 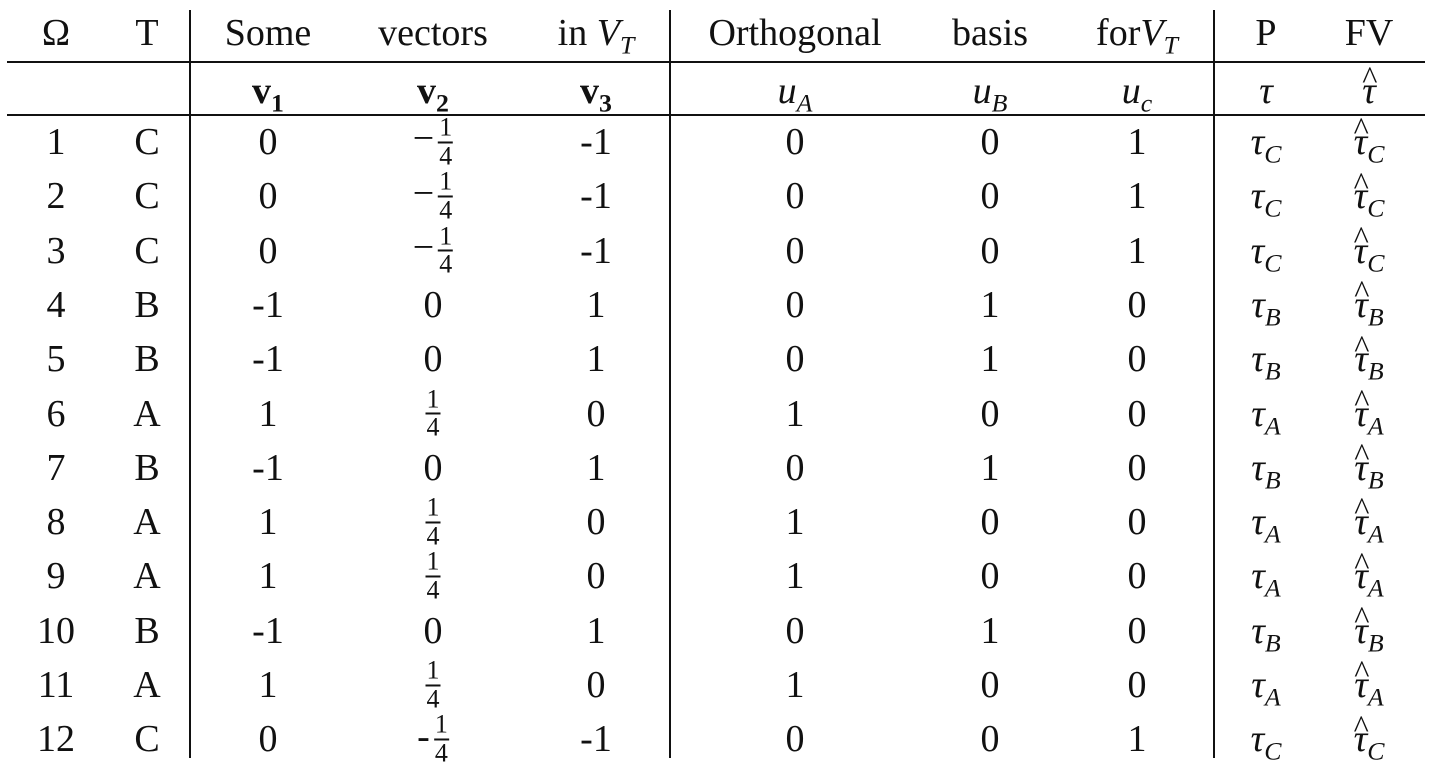 I want to click on cell-type: C, so click(x=147, y=739).